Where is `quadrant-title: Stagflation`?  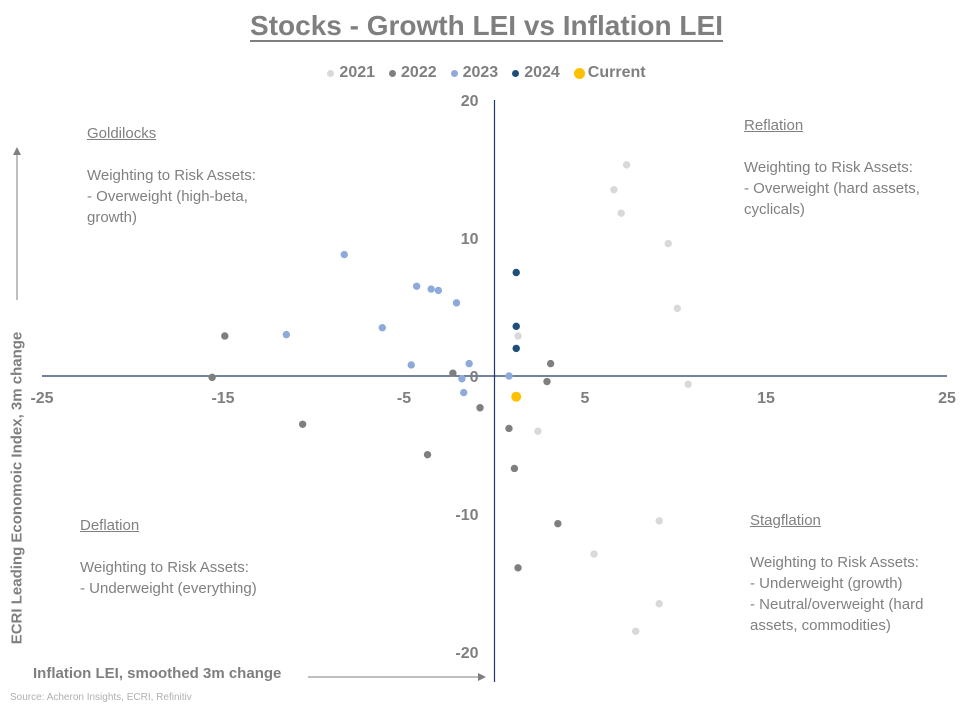
quadrant-title: Stagflation is located at coordinates (785, 520).